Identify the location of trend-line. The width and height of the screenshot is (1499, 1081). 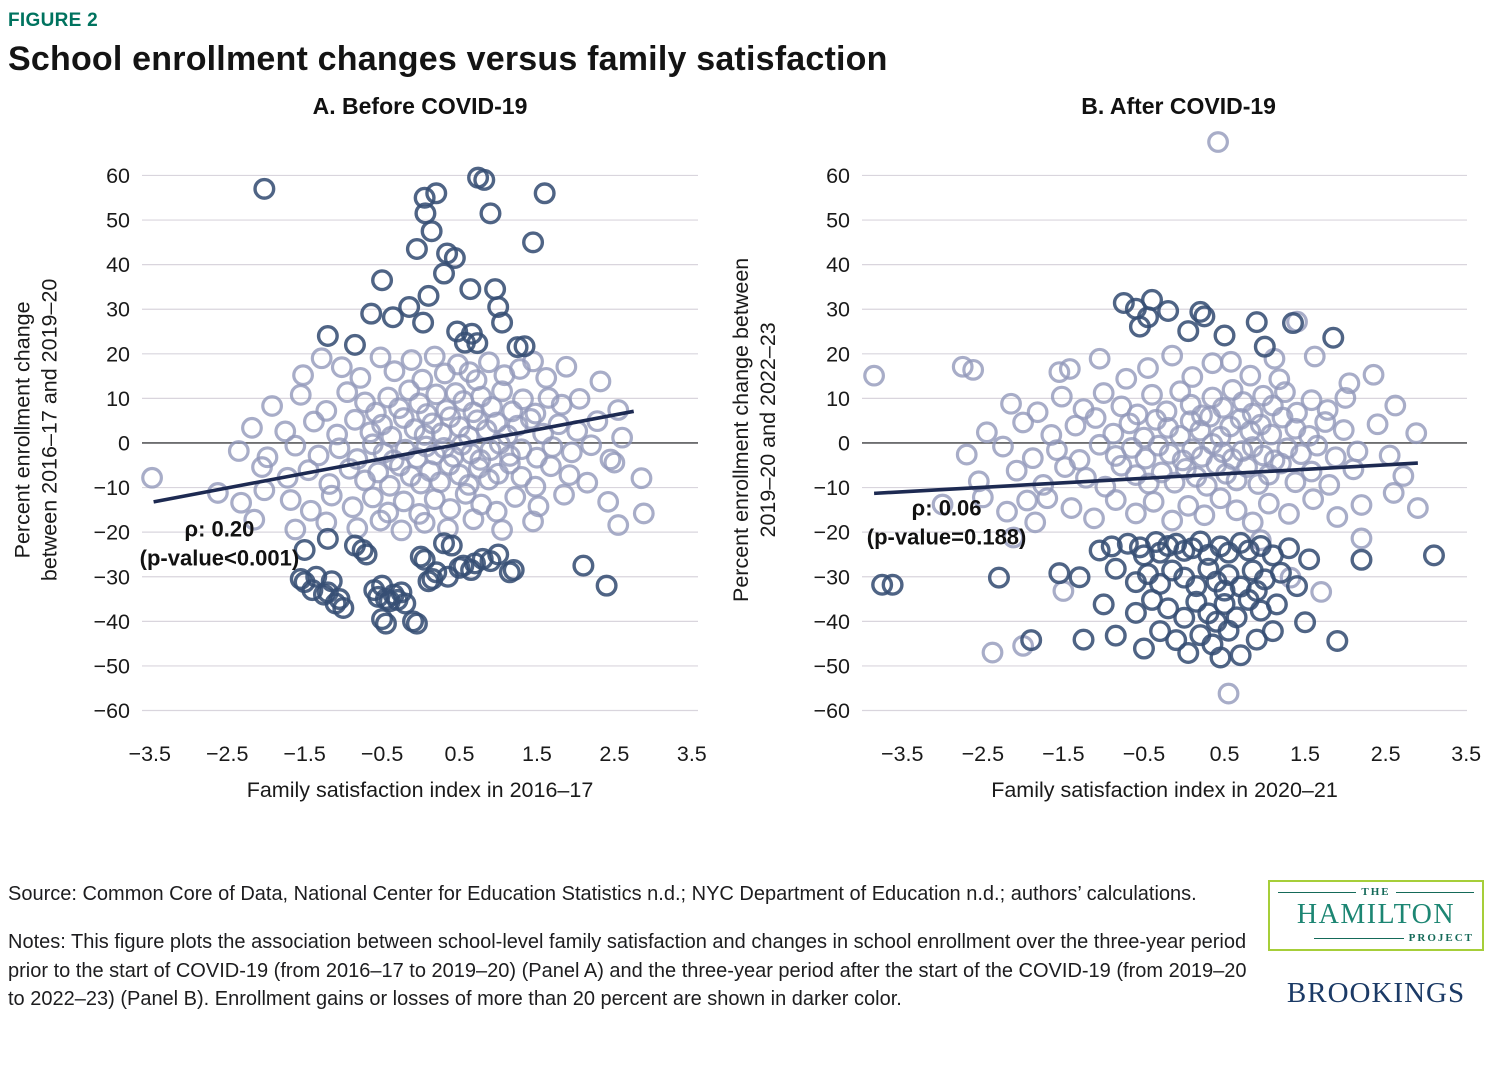
(1146, 478).